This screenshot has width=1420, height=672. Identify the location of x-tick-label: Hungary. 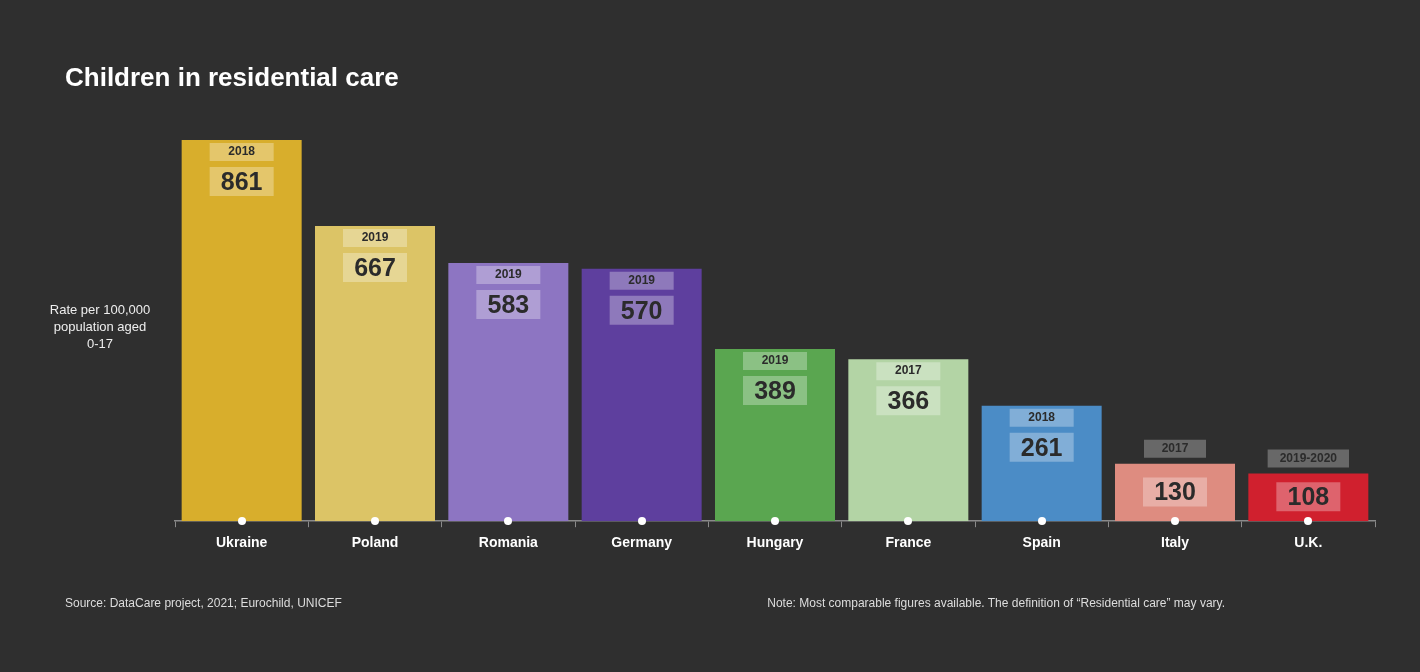
(775, 542).